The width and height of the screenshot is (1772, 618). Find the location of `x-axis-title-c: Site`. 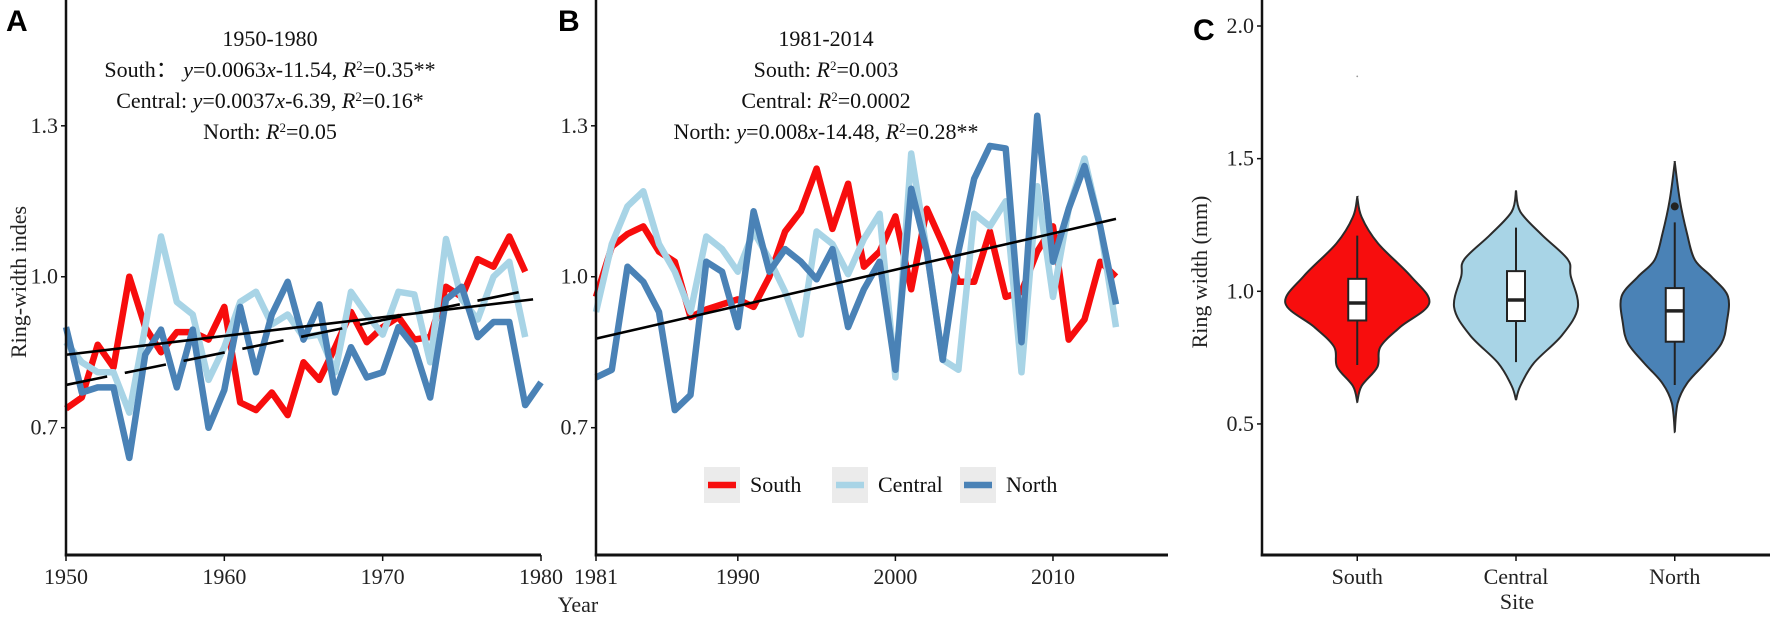

x-axis-title-c: Site is located at coordinates (1517, 601).